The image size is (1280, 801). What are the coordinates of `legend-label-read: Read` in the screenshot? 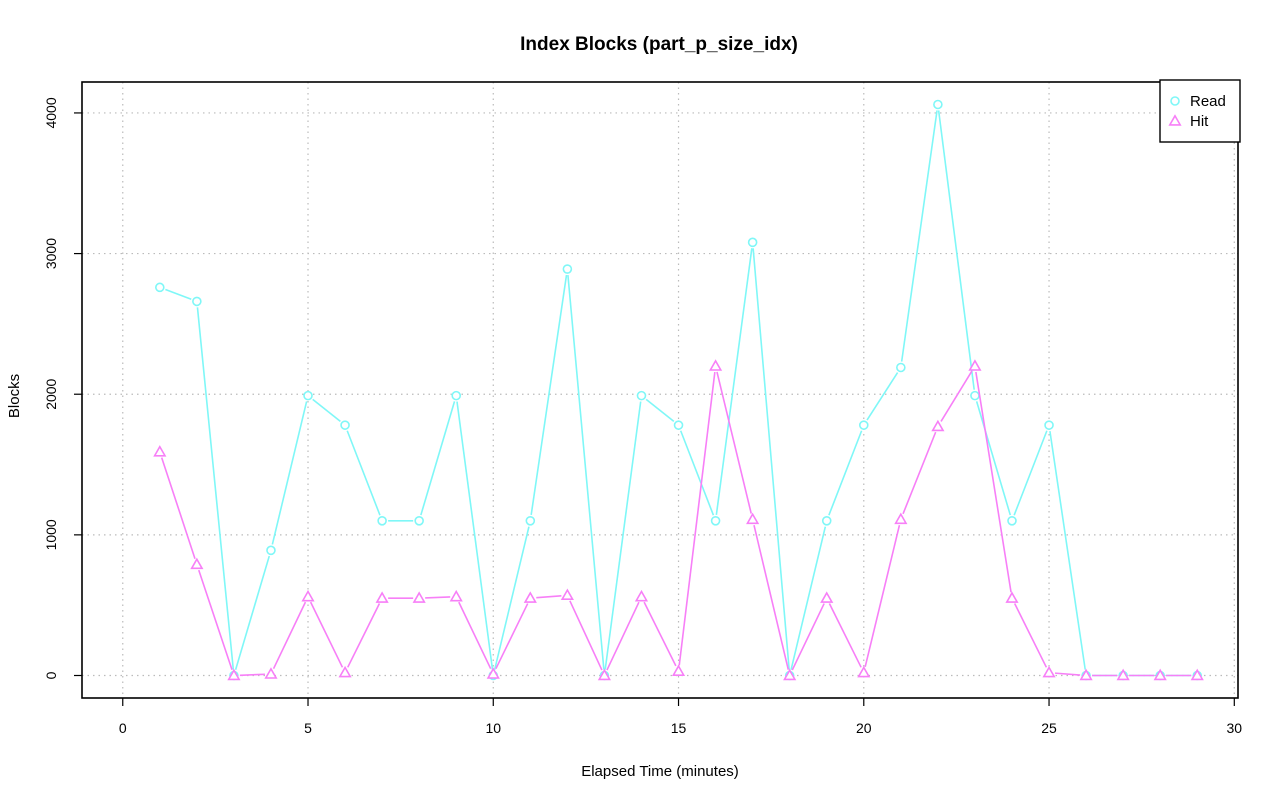 It's located at (1208, 101).